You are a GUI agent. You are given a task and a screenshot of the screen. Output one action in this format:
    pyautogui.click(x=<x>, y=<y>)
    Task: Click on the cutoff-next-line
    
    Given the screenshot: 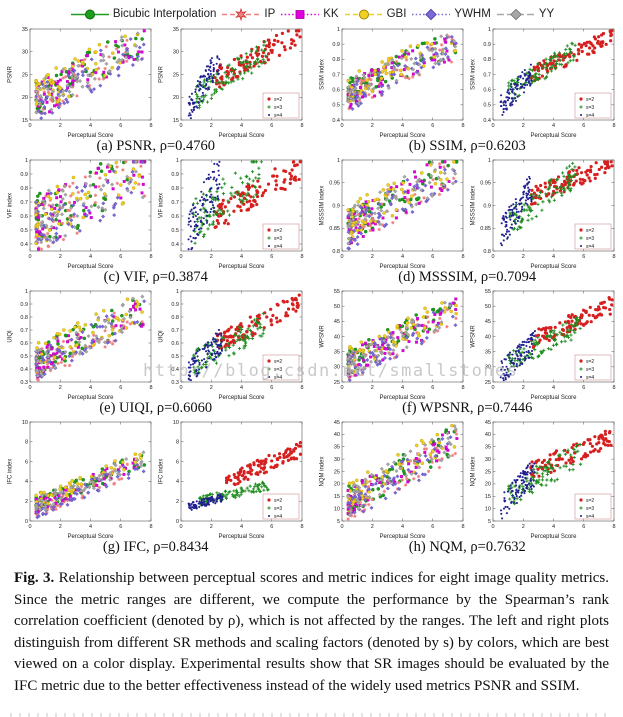 What is the action you would take?
    pyautogui.click(x=311, y=715)
    